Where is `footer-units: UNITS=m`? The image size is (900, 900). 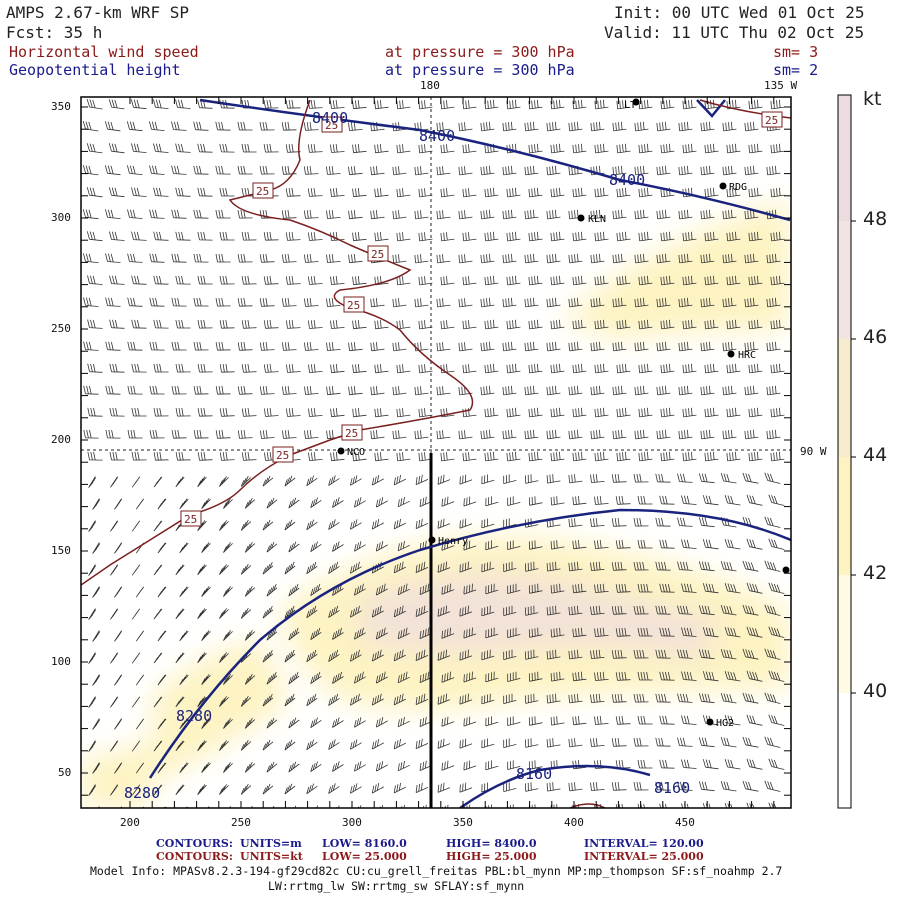 footer-units: UNITS=m is located at coordinates (271, 843).